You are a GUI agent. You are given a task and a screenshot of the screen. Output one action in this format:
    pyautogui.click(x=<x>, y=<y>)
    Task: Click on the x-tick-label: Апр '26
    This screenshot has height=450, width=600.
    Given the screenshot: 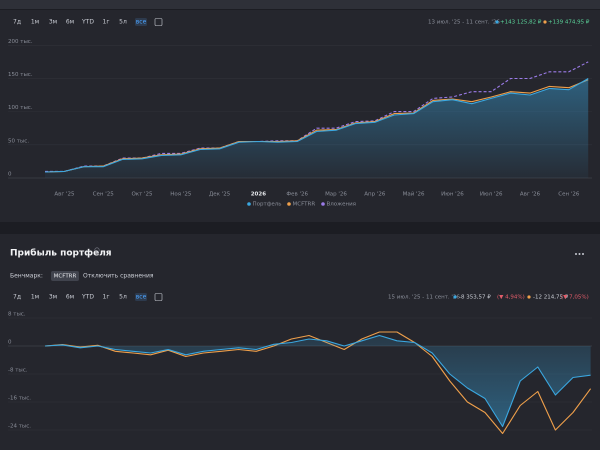 What is the action you would take?
    pyautogui.click(x=375, y=195)
    